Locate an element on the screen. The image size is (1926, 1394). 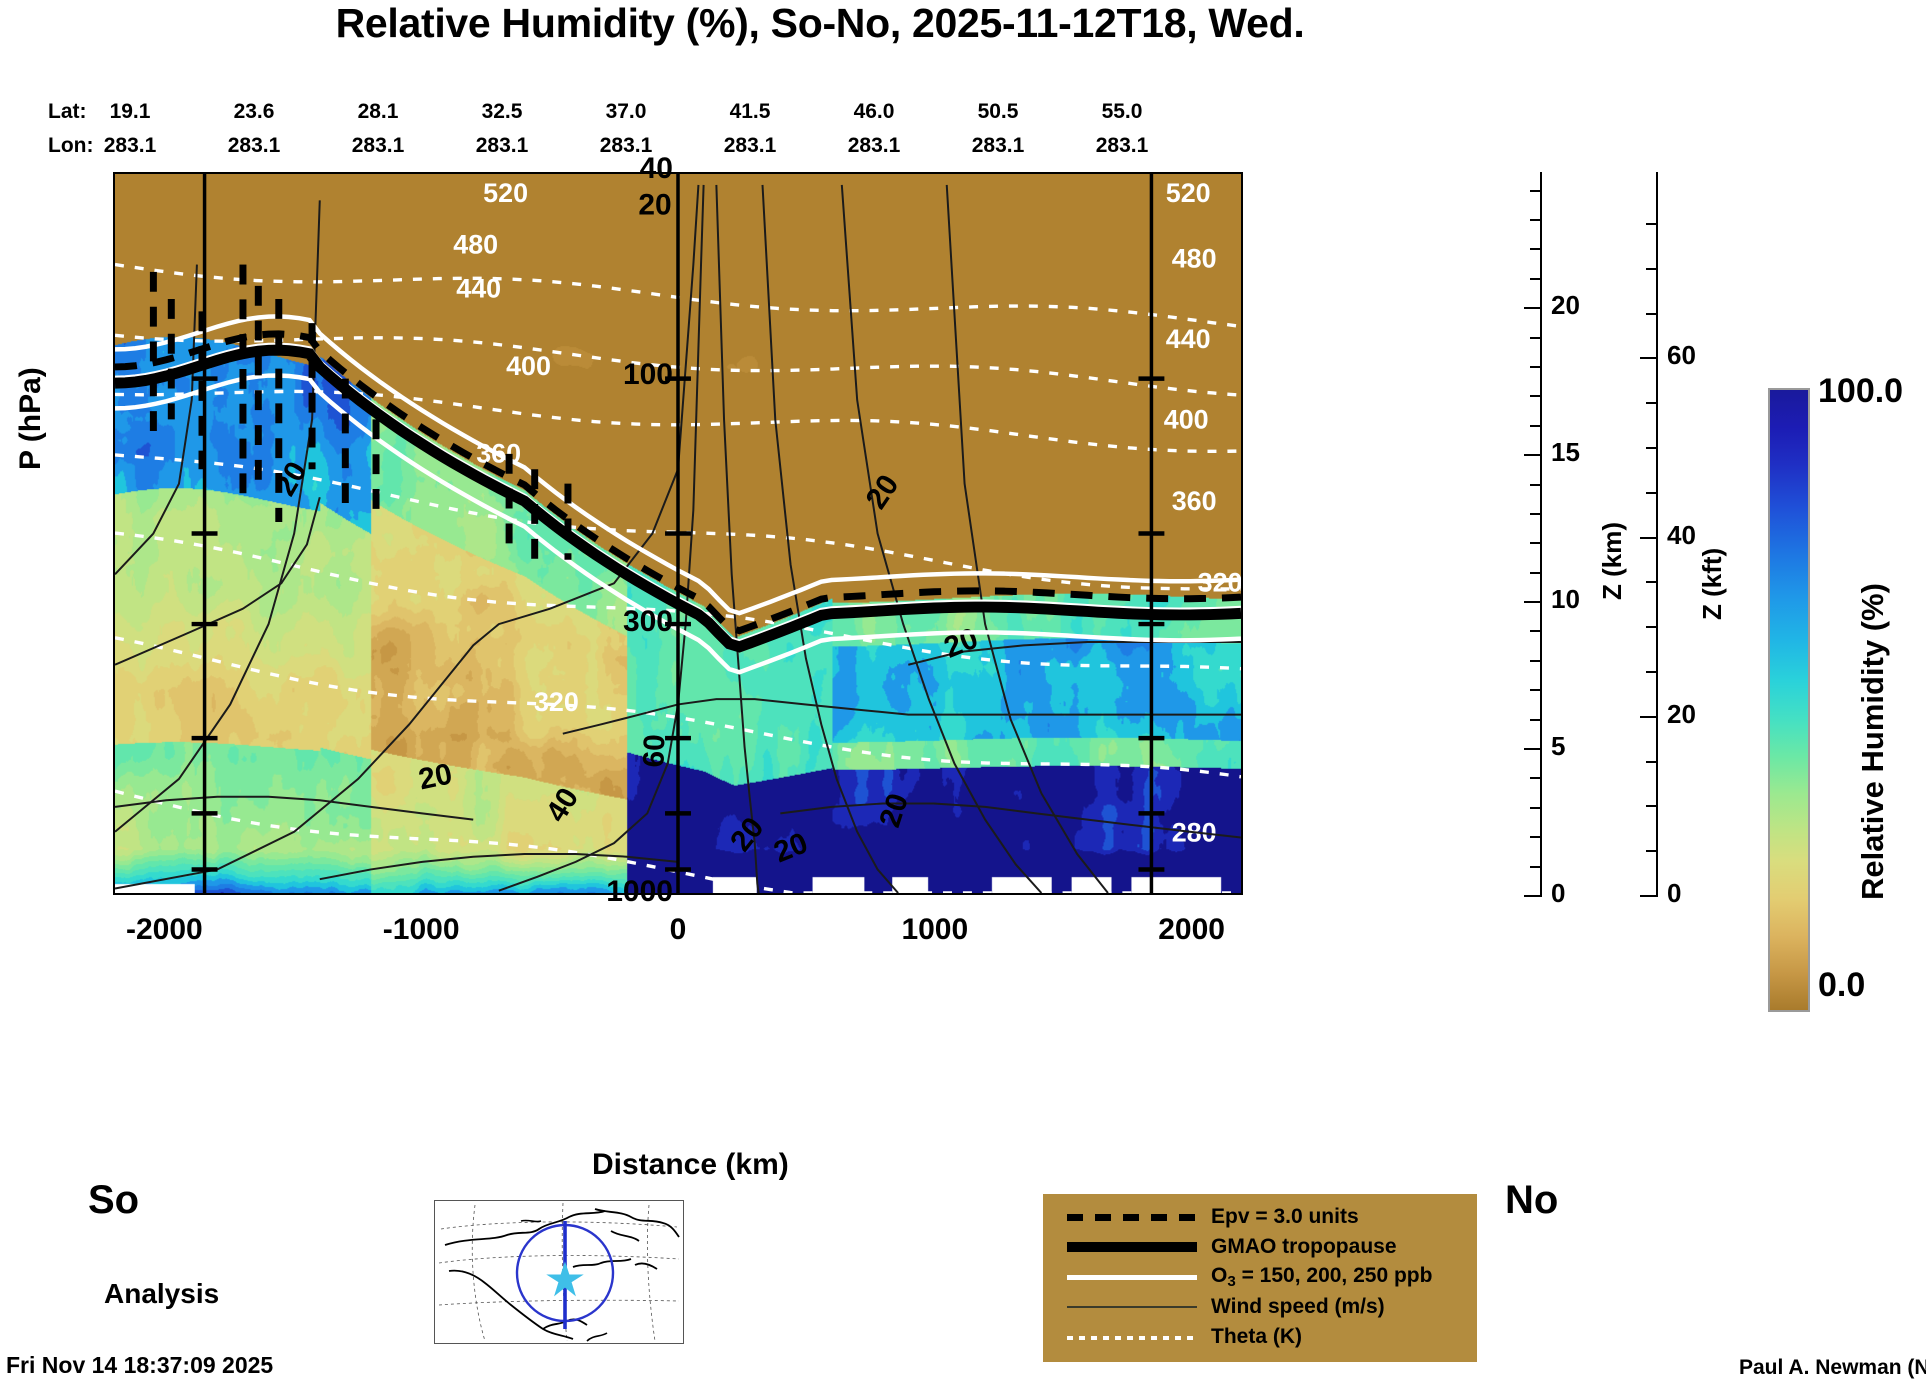
thick-black-line-icon is located at coordinates (1132, 1247).